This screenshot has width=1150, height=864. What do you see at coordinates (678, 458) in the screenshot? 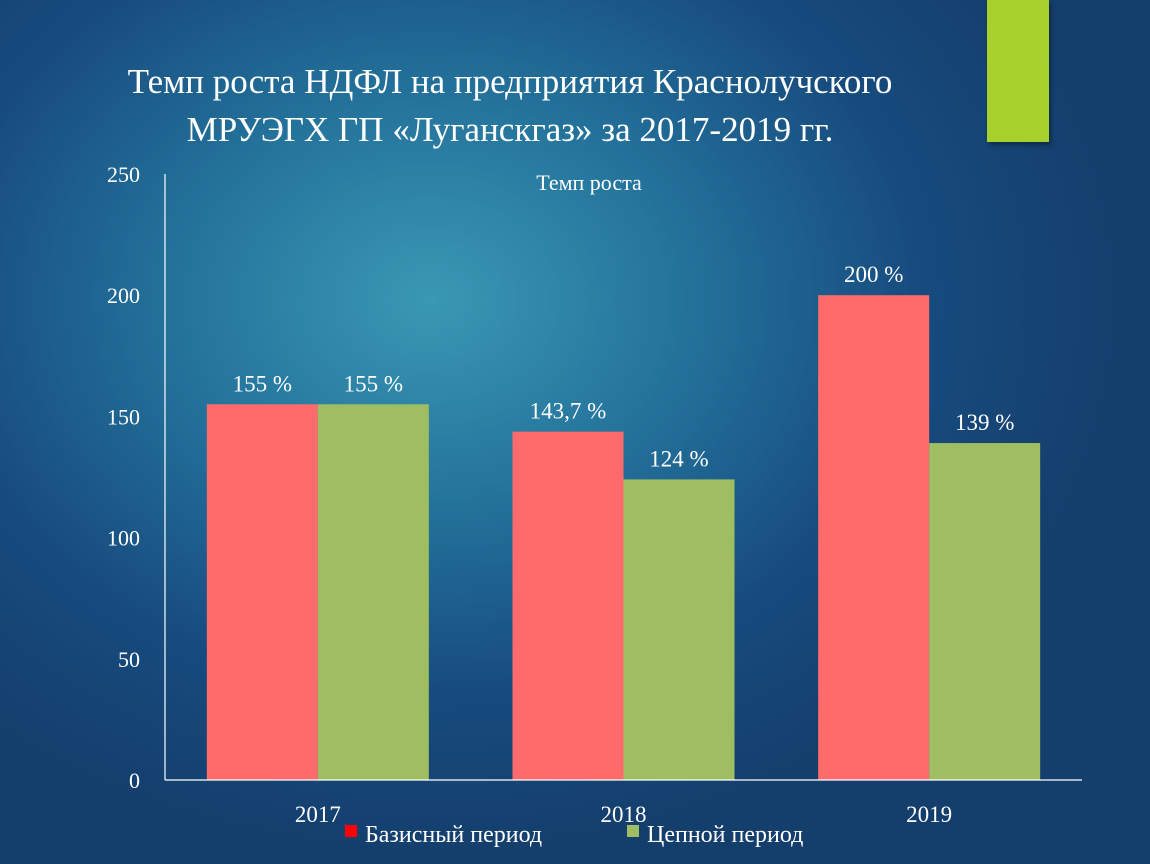
I see `data-label: 124 %` at bounding box center [678, 458].